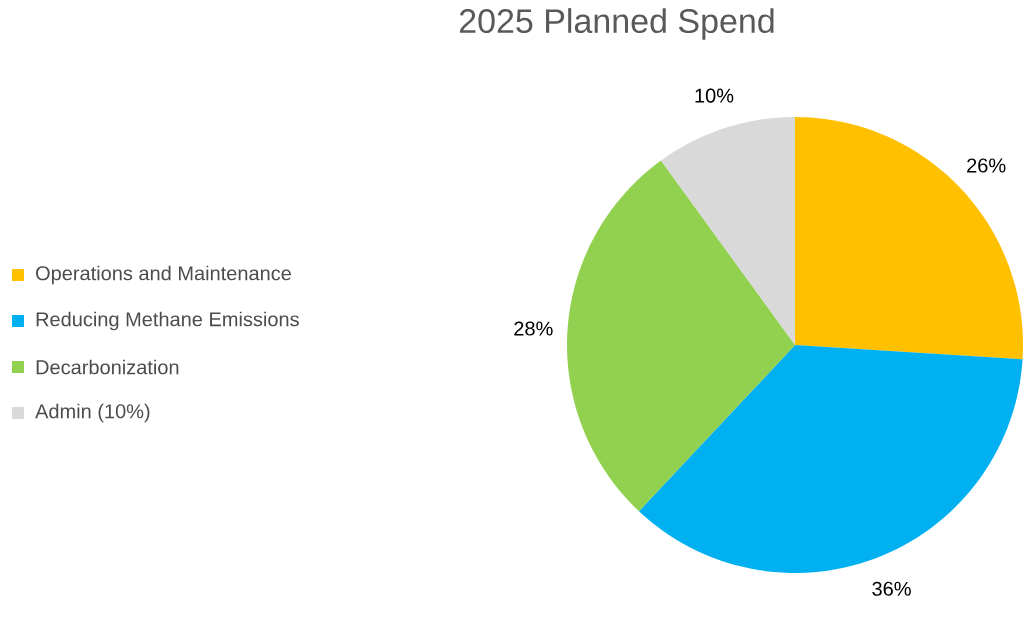  Describe the element at coordinates (167, 321) in the screenshot. I see `legend-label: Reducing Methane Emissions` at that location.